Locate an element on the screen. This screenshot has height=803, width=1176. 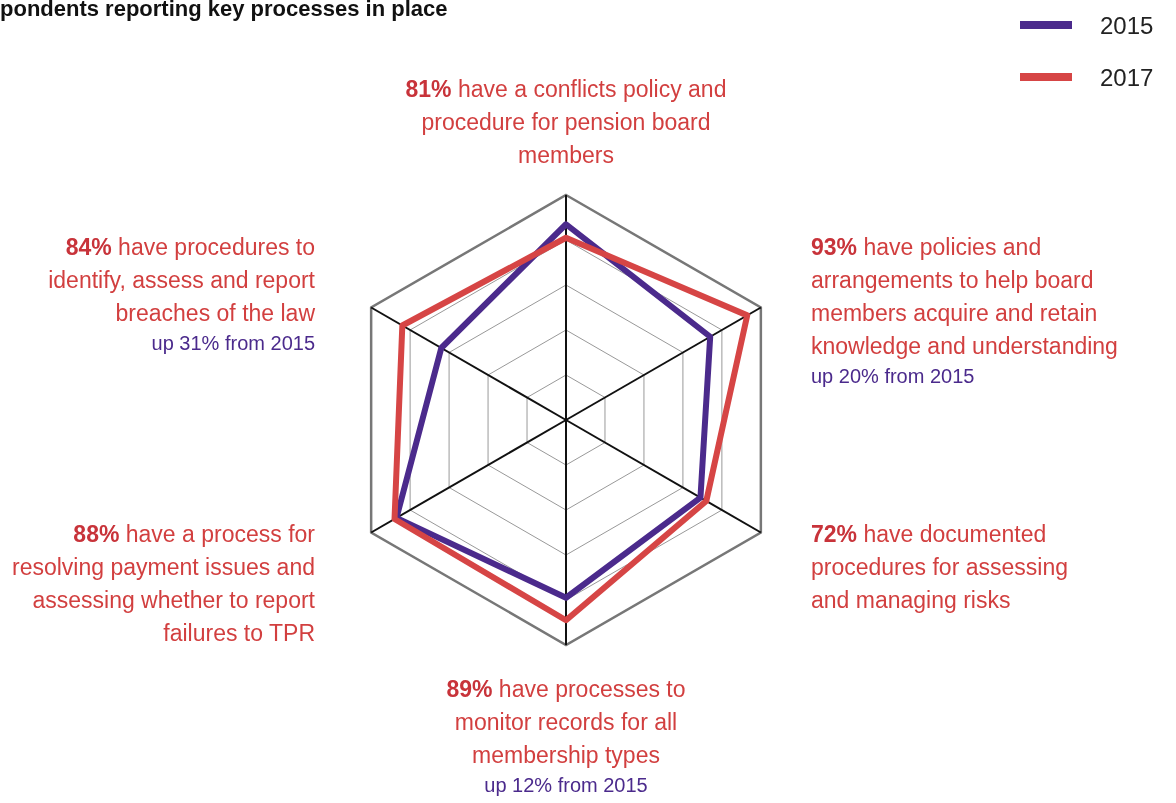
text: up 31% from 2015 is located at coordinates (233, 343).